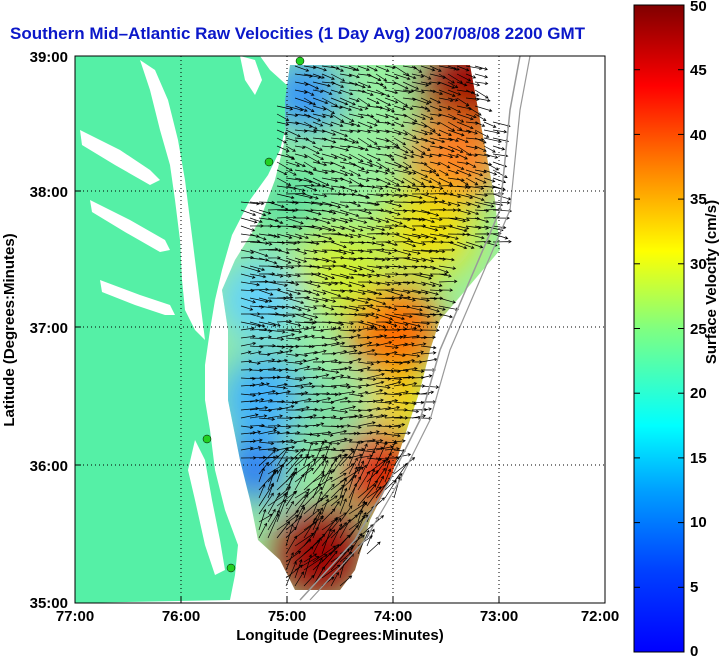  What do you see at coordinates (698, 199) in the screenshot?
I see `colorbar-tick-label: 35` at bounding box center [698, 199].